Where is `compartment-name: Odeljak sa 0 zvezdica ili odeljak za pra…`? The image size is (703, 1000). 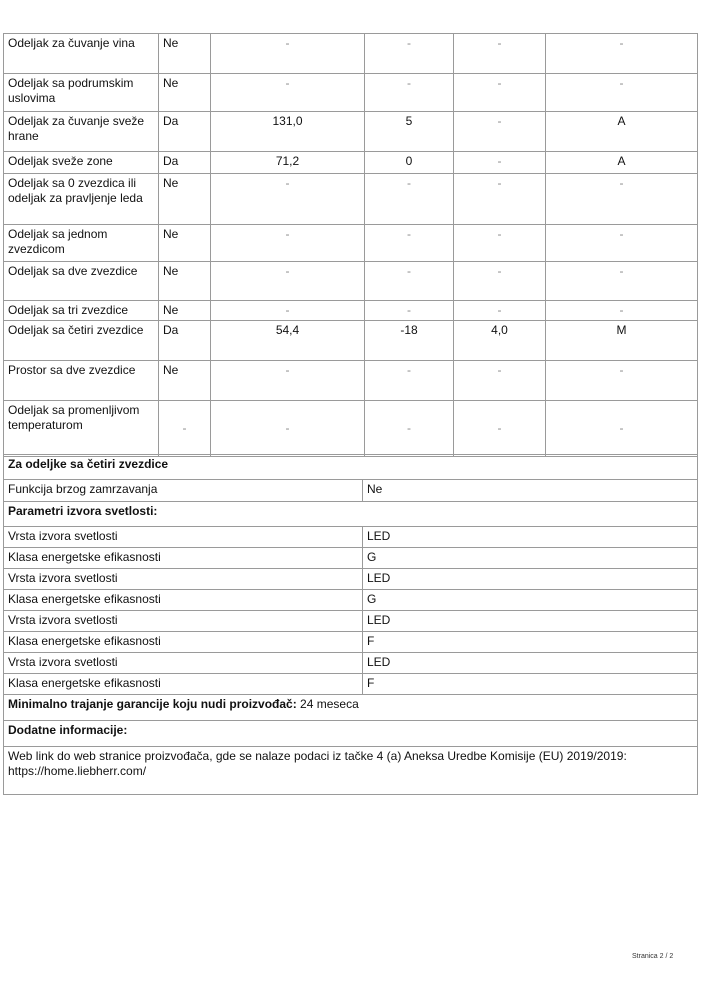
compartment-name: Odeljak sa 0 zvezdica ili odeljak za pra… is located at coordinates (81, 199).